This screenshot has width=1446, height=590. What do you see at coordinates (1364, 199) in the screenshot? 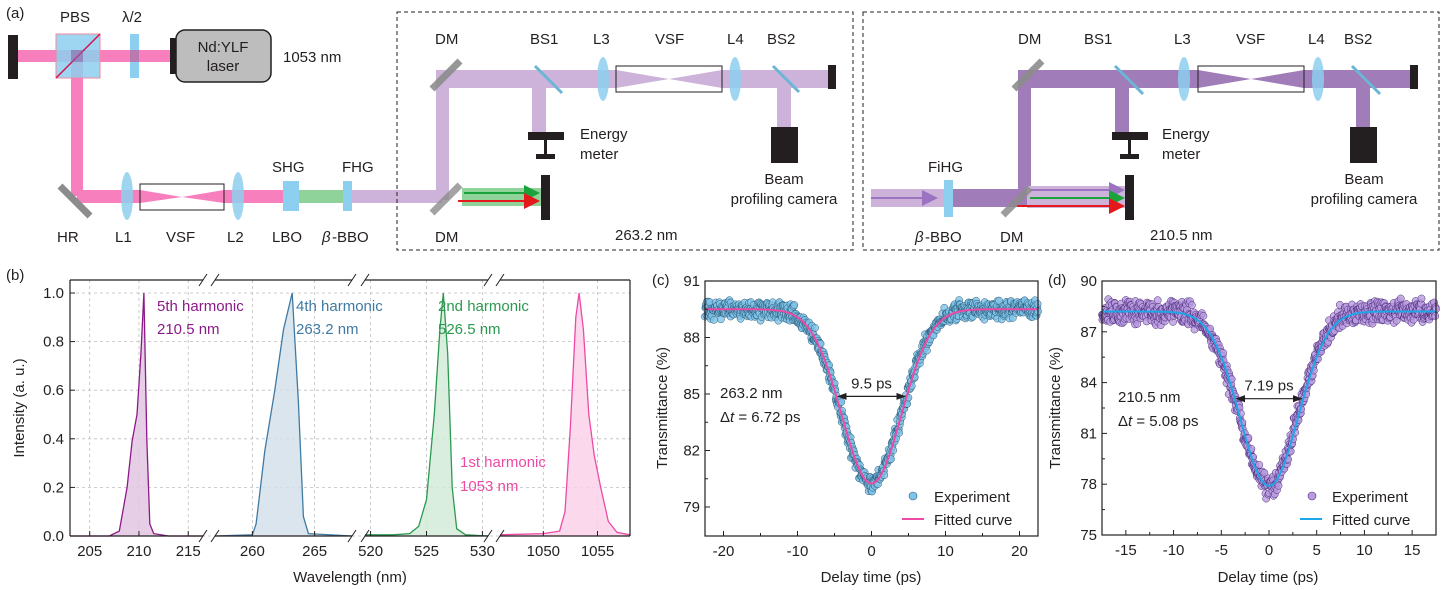
I see `camera-210-label-2: profiling camera` at bounding box center [1364, 199].